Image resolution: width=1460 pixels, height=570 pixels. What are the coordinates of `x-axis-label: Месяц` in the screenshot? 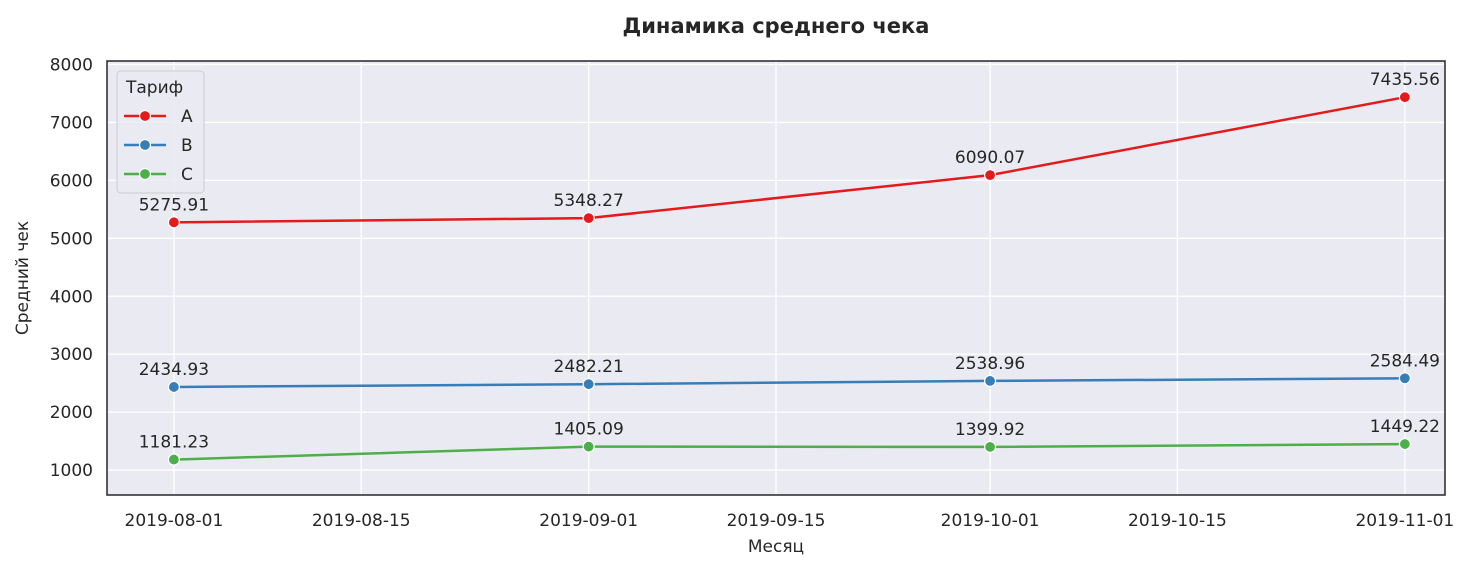 It's located at (776, 547).